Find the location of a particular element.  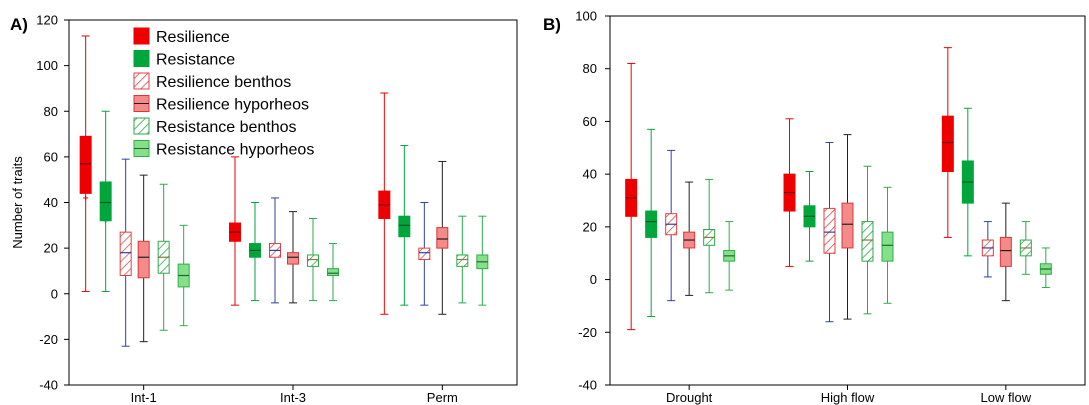

y-tick-label: 120 is located at coordinates (47, 20).